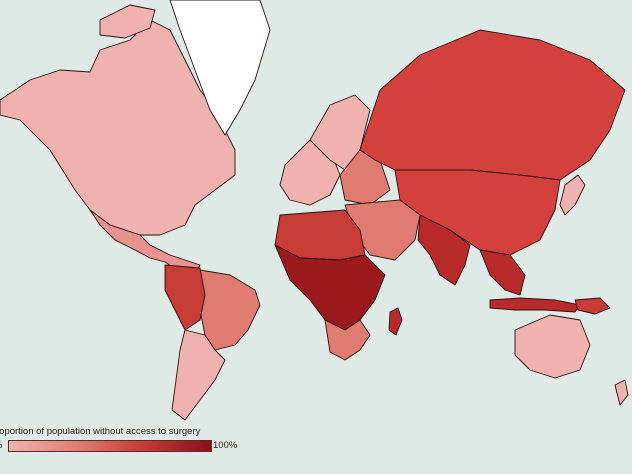 The width and height of the screenshot is (632, 474). What do you see at coordinates (198, 375) in the screenshot?
I see `region-south-america-south` at bounding box center [198, 375].